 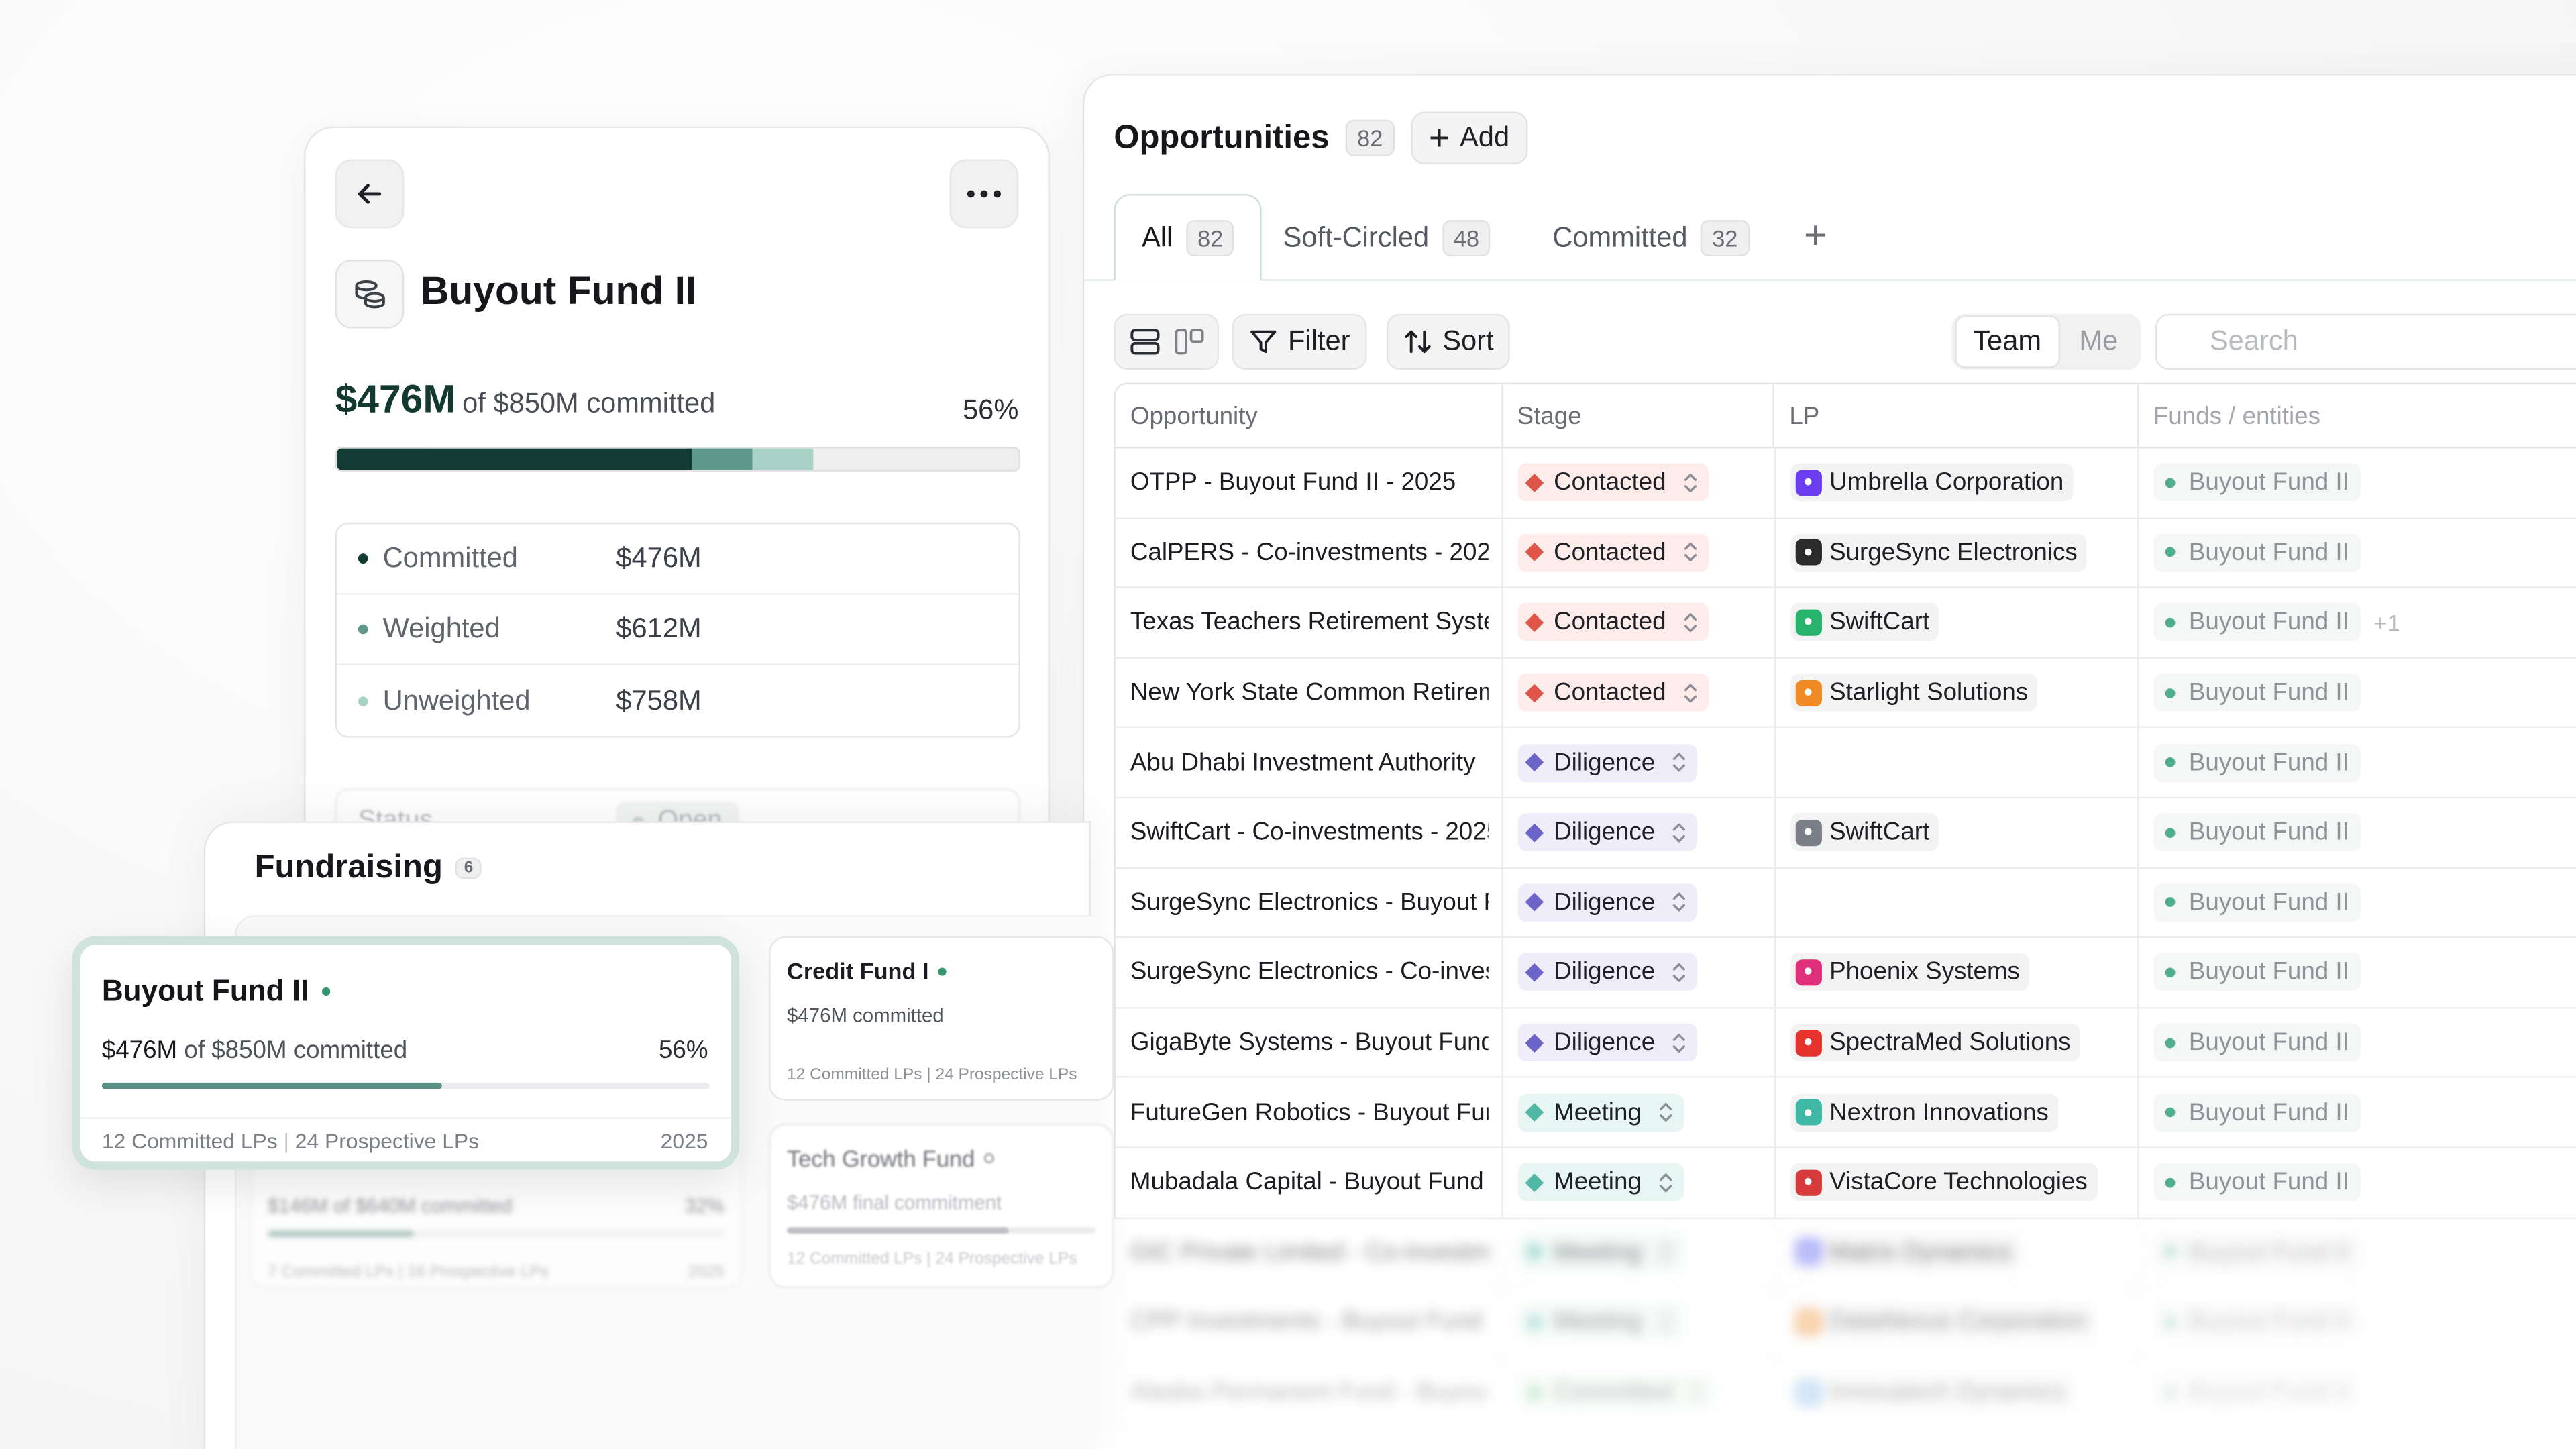 I want to click on cell-opportunity: CPP Investments - Buyout Fund, so click(x=1309, y=1322).